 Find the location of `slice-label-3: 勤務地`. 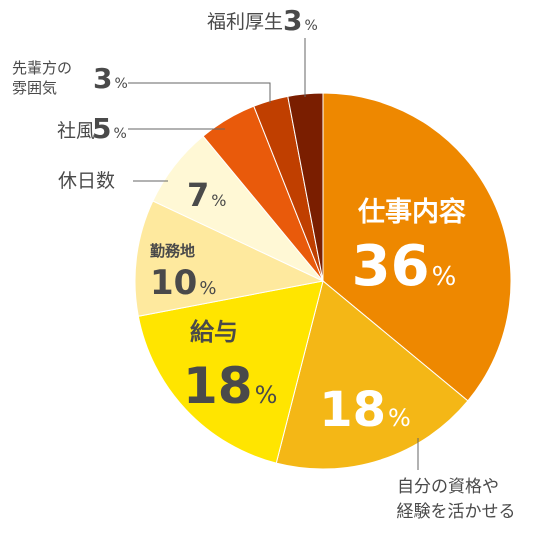

slice-label-3: 勤務地 is located at coordinates (172, 251).